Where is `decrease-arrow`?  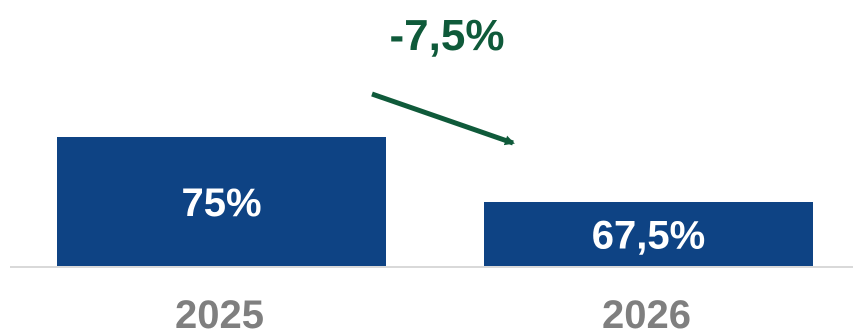 decrease-arrow is located at coordinates (443, 118).